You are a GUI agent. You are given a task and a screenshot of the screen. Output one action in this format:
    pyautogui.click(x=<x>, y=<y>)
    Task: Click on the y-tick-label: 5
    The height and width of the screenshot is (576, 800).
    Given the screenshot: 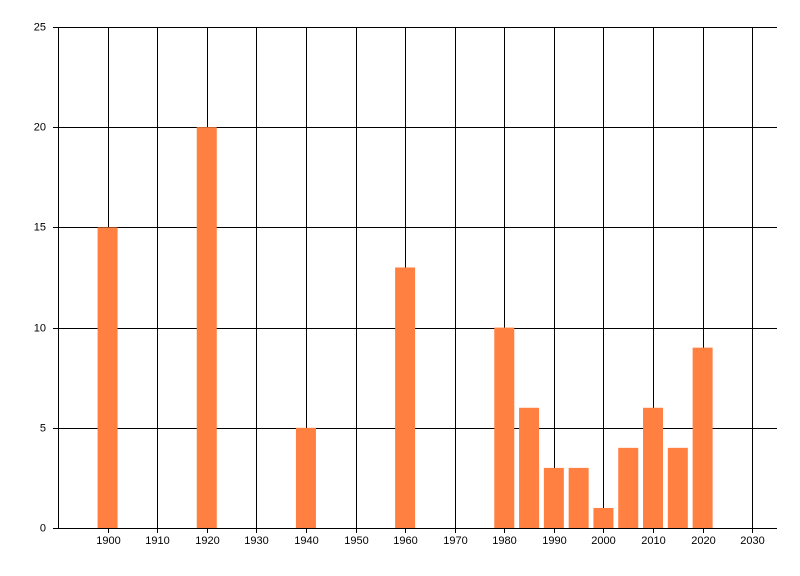 What is the action you would take?
    pyautogui.click(x=43, y=428)
    